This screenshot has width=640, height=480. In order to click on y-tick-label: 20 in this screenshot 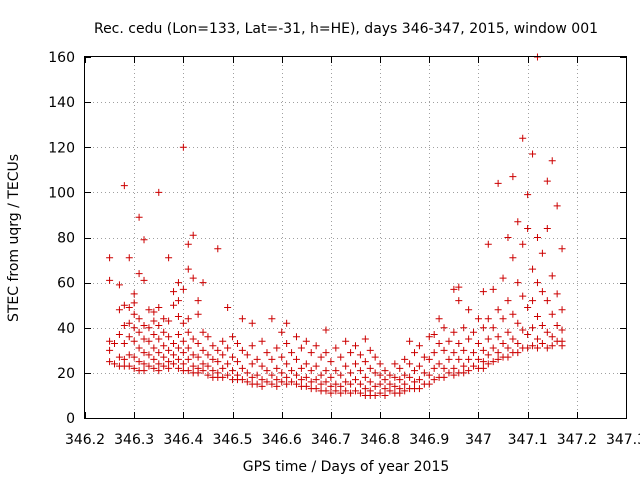, I will do `click(66, 374)`.